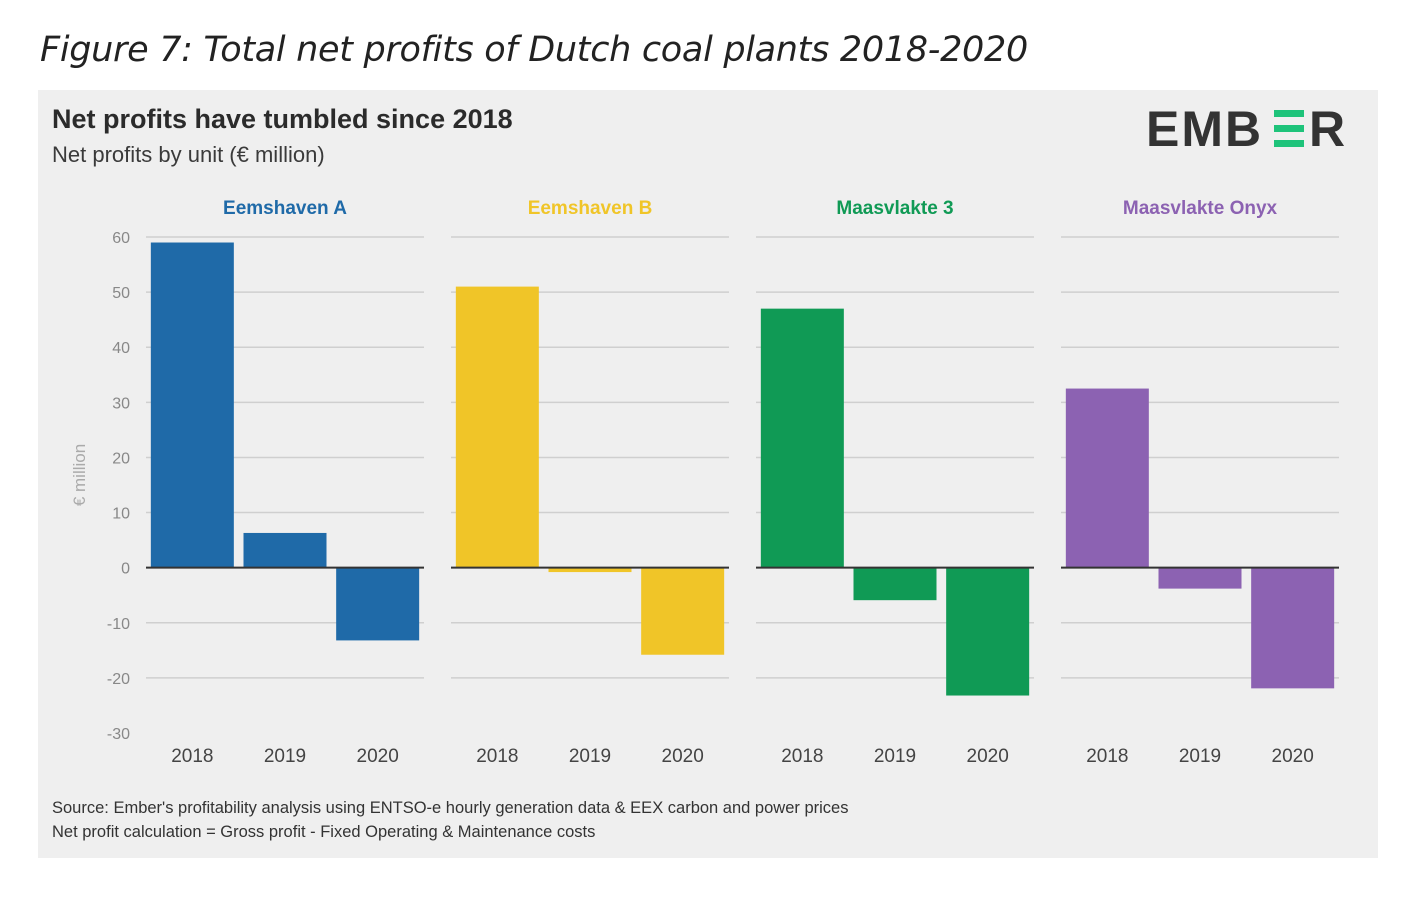 Image resolution: width=1412 pixels, height=908 pixels. I want to click on logo-accent-e, so click(1289, 128).